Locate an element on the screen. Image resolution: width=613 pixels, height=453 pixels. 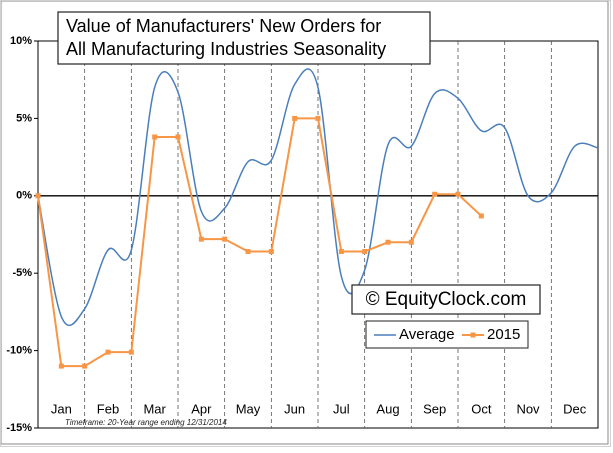
y-tick-label: -15% is located at coordinates (19, 428).